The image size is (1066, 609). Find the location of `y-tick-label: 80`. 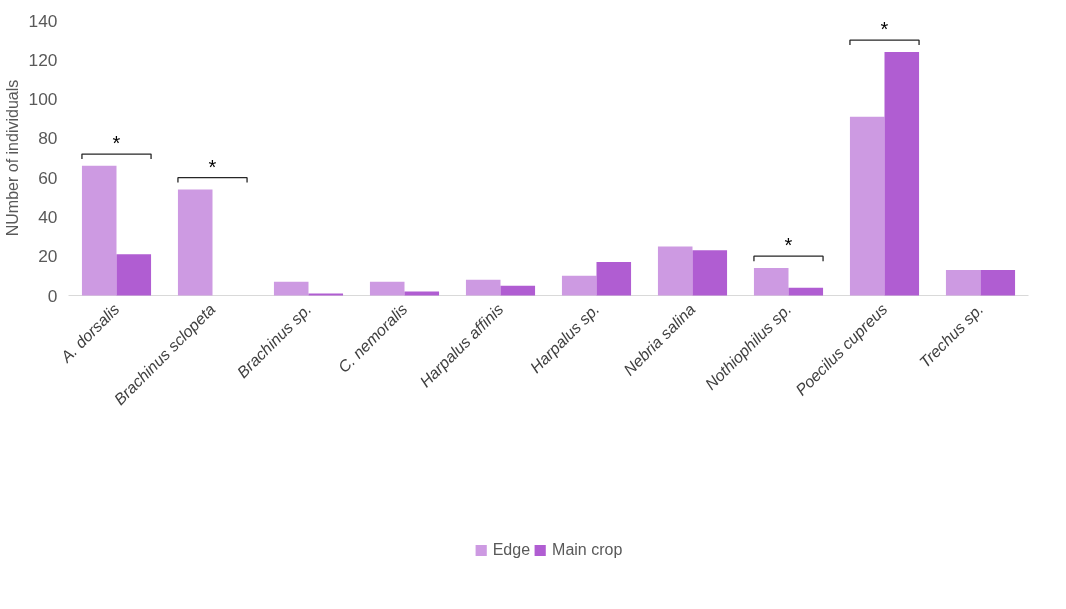

y-tick-label: 80 is located at coordinates (48, 138).